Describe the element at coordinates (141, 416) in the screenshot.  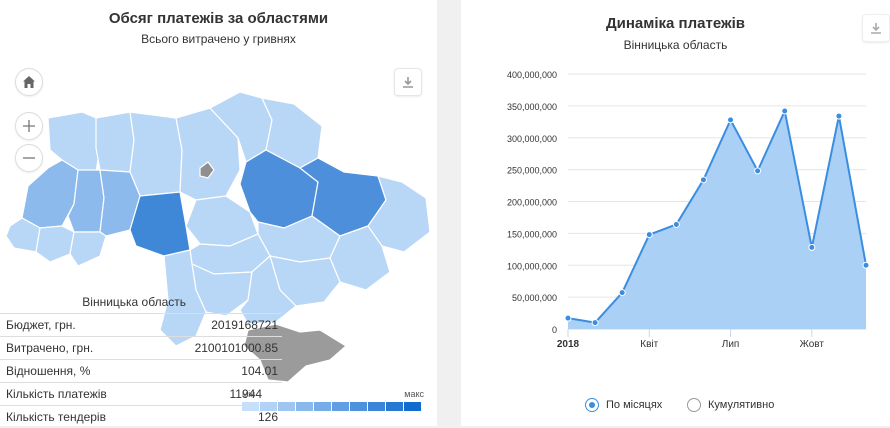
I see `info-row-tenders: Кількість тендерів 126` at that location.